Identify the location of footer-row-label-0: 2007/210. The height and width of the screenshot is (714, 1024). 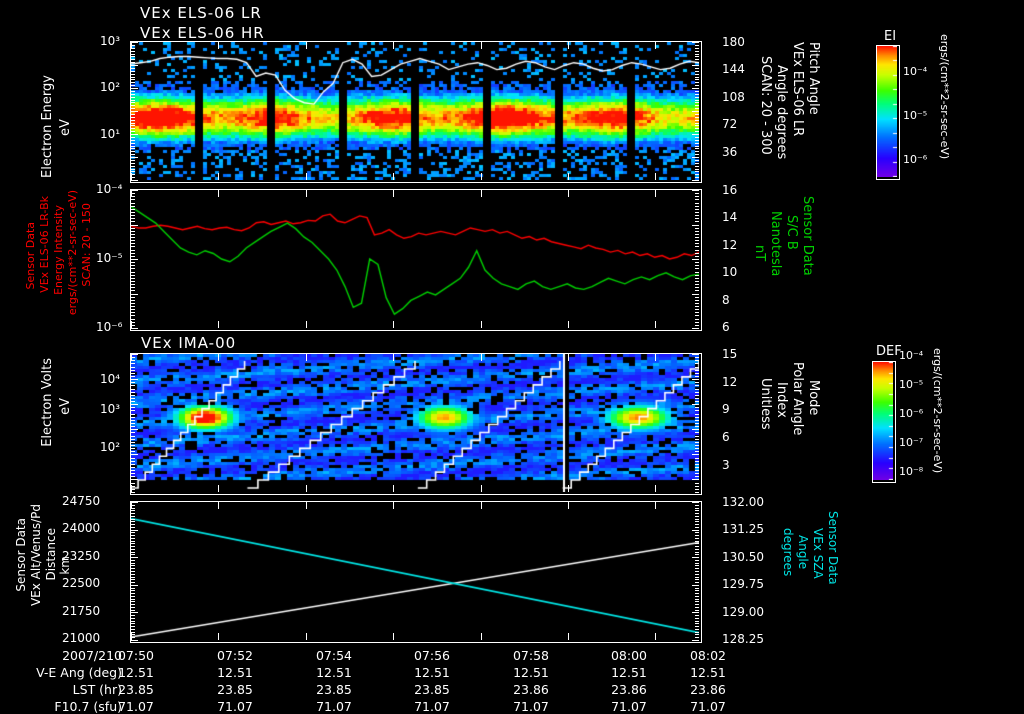
(92, 655).